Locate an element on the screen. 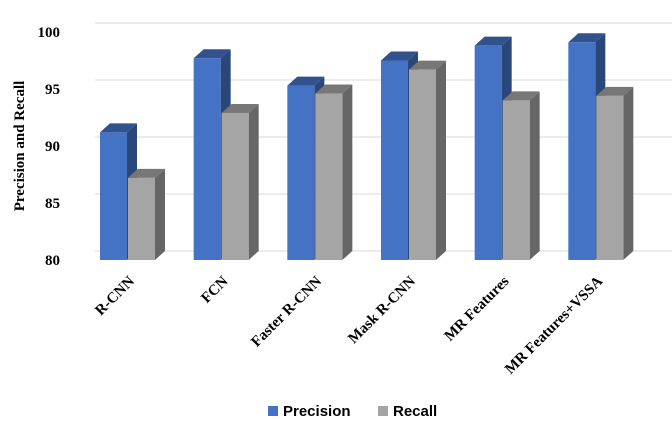  y-tick-label: 90 is located at coordinates (52, 147).